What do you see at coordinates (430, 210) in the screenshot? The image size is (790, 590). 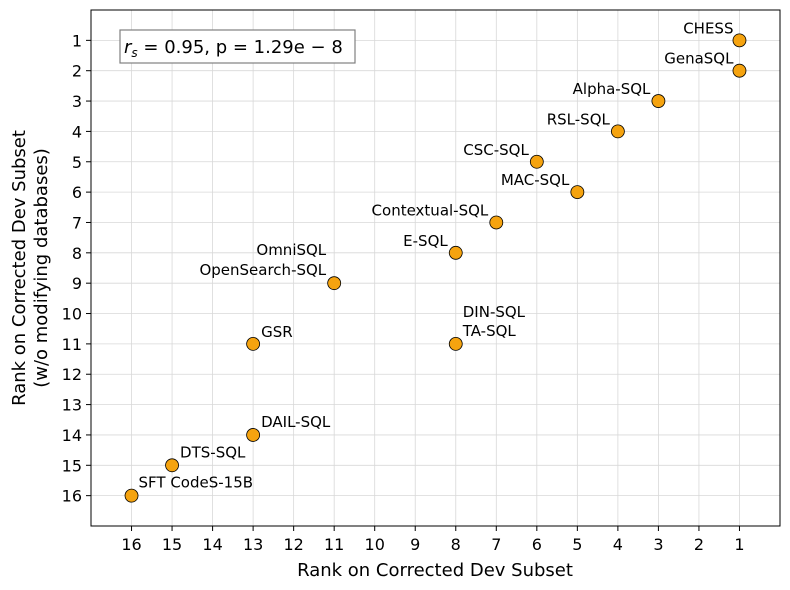 I see `point-label: Contextual-SQL` at bounding box center [430, 210].